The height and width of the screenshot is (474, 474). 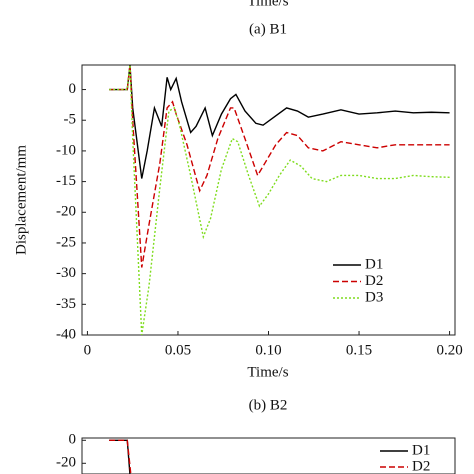 I want to click on x-tick-label: 0, so click(x=88, y=350).